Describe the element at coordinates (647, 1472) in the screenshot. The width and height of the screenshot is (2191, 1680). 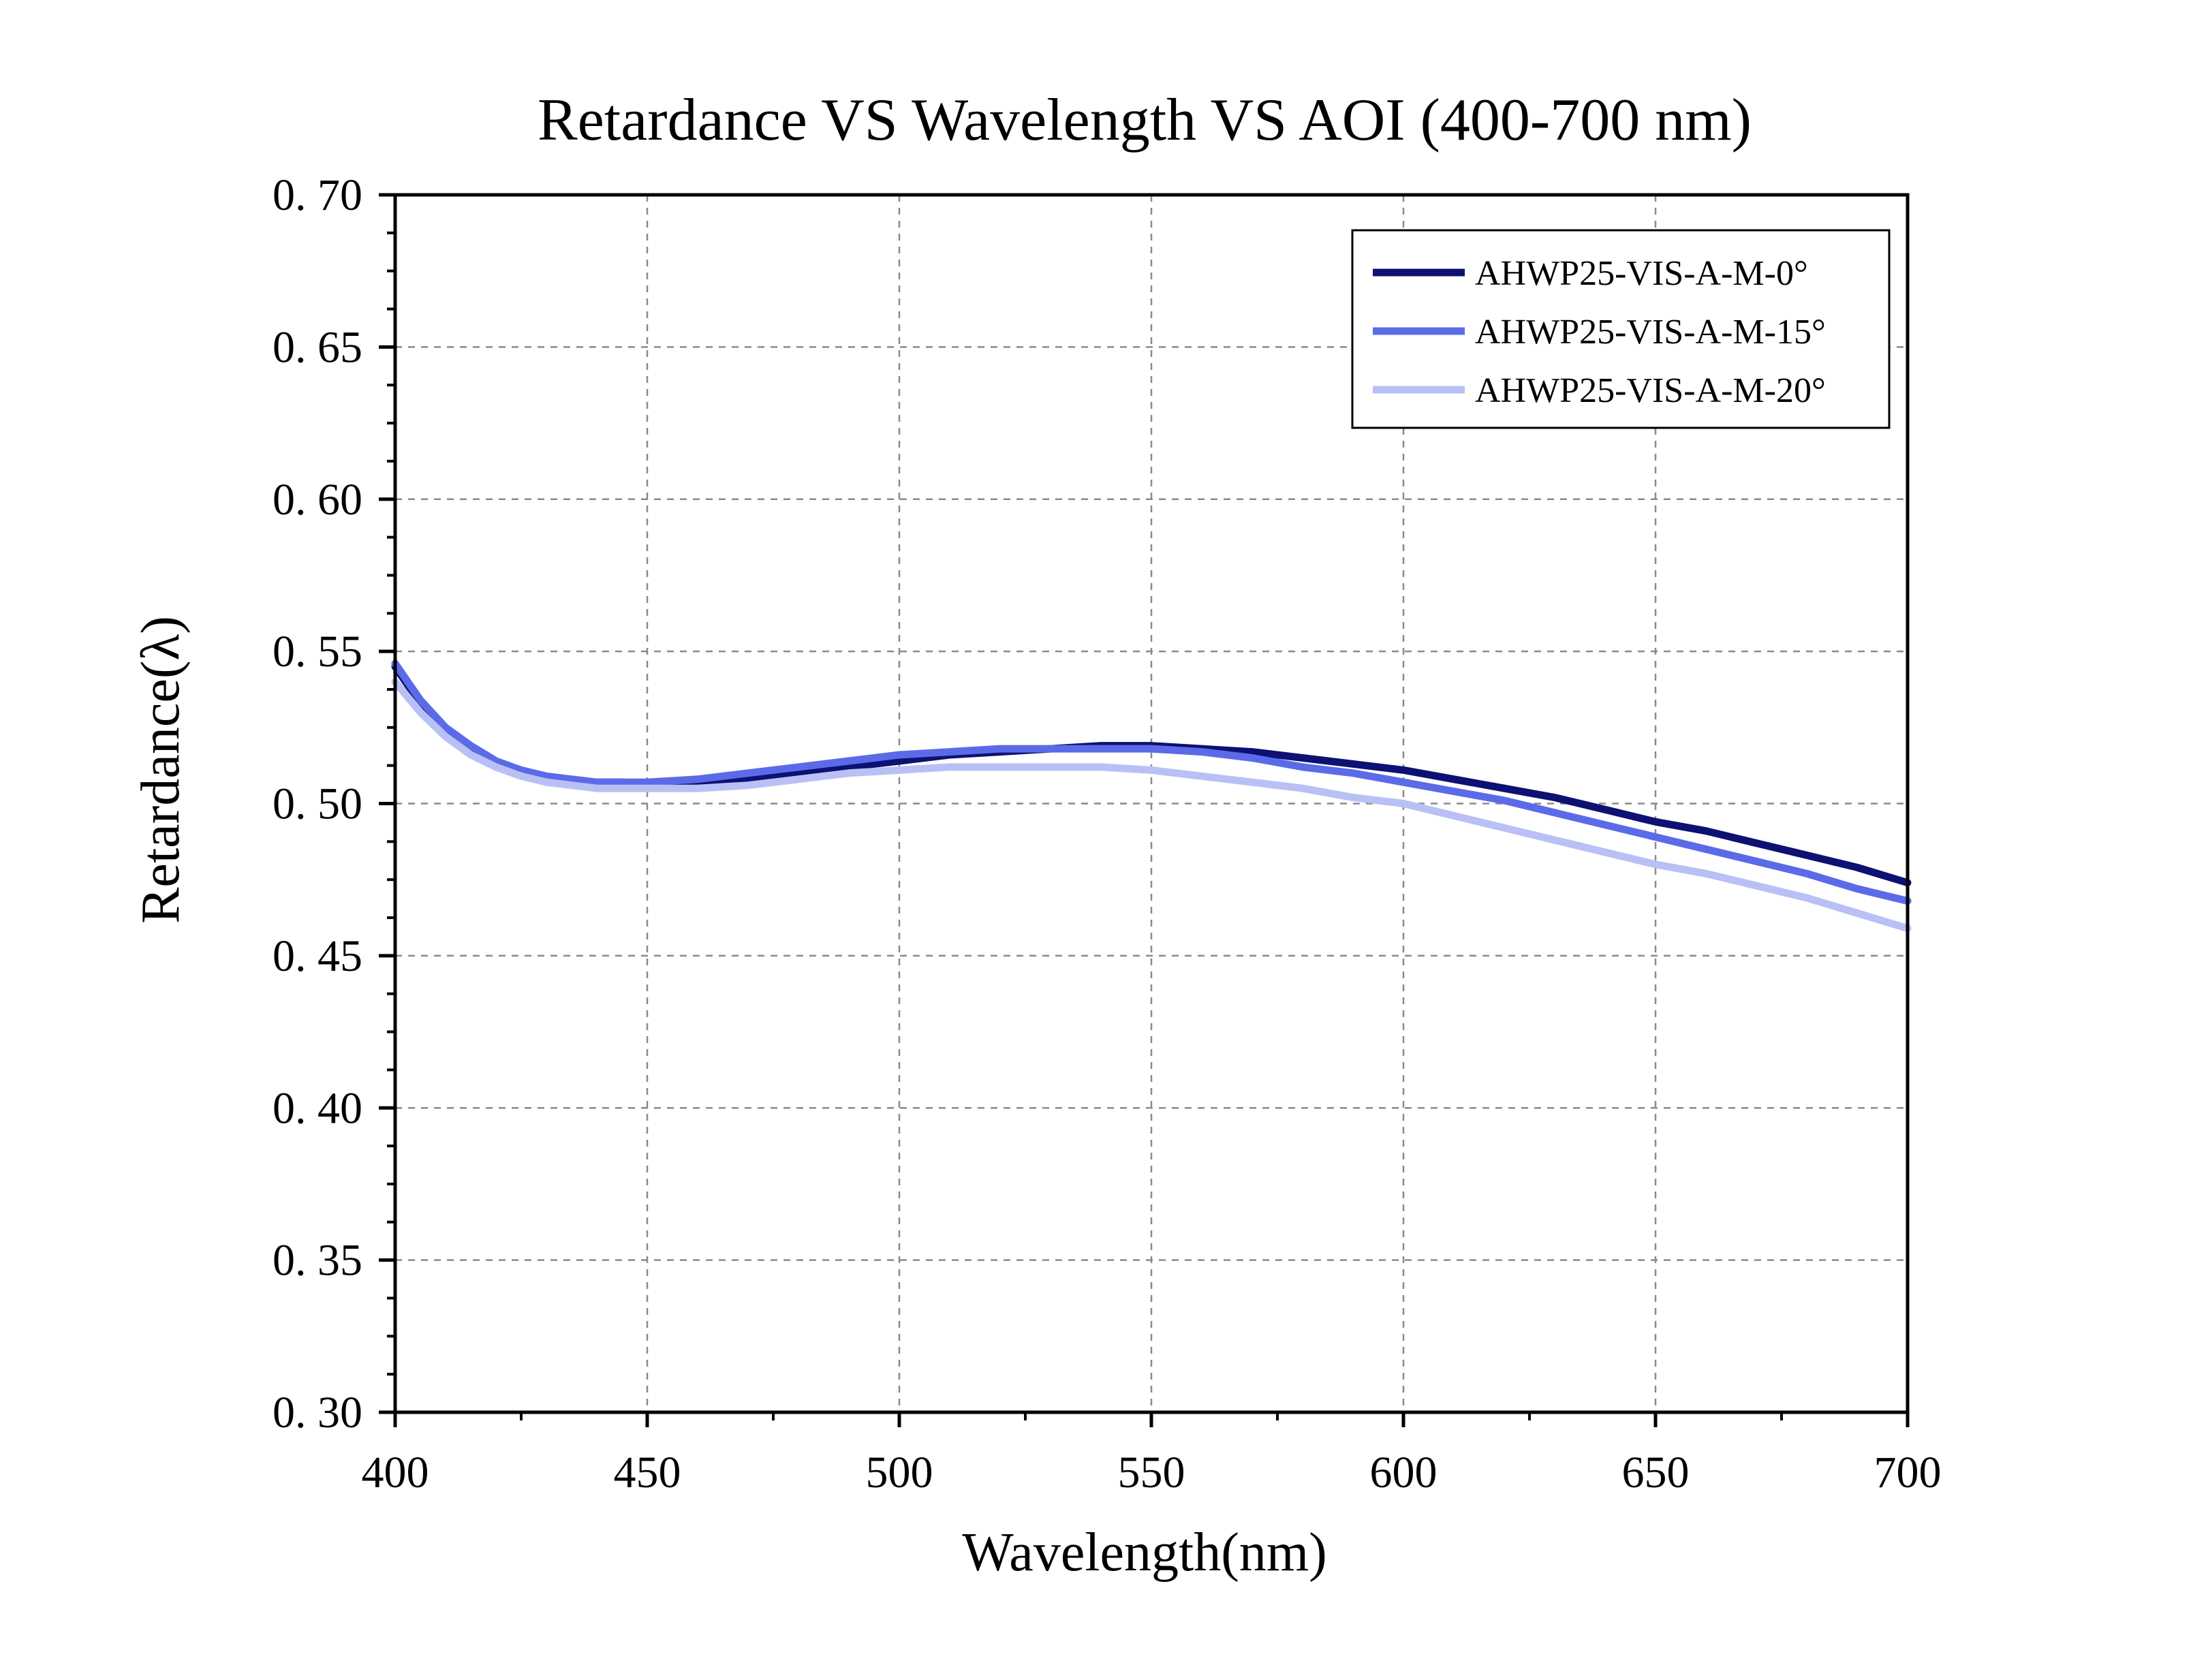
I see `x-tick-label: 450` at that location.